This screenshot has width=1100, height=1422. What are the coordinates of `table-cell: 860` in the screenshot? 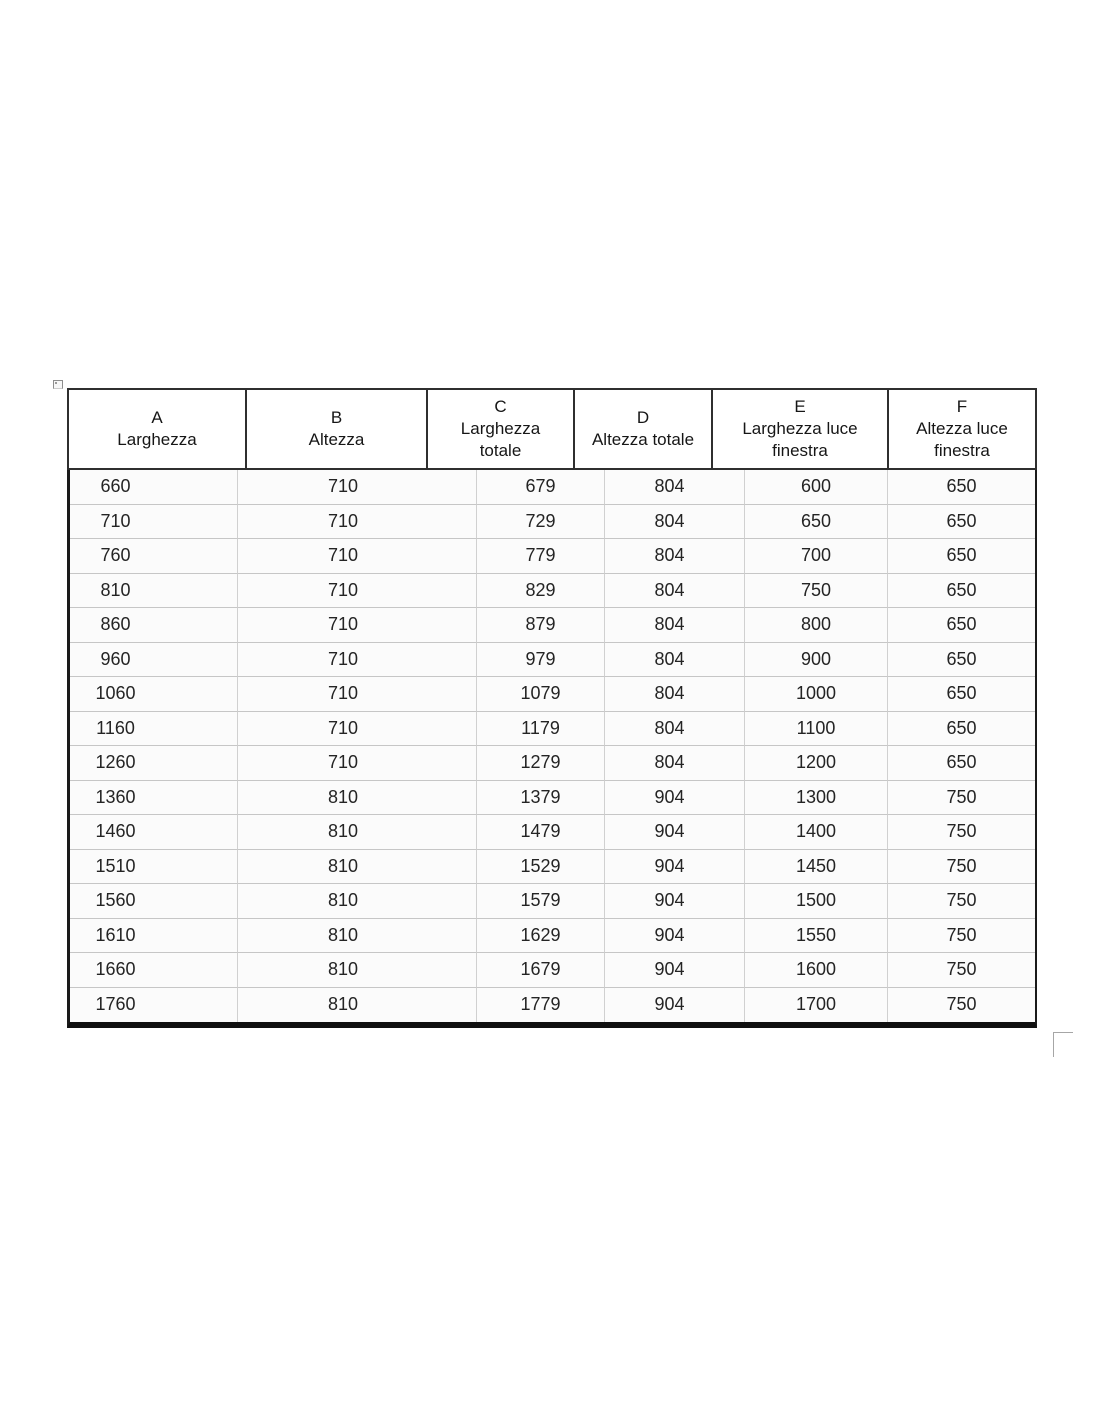 It's located at (154, 625).